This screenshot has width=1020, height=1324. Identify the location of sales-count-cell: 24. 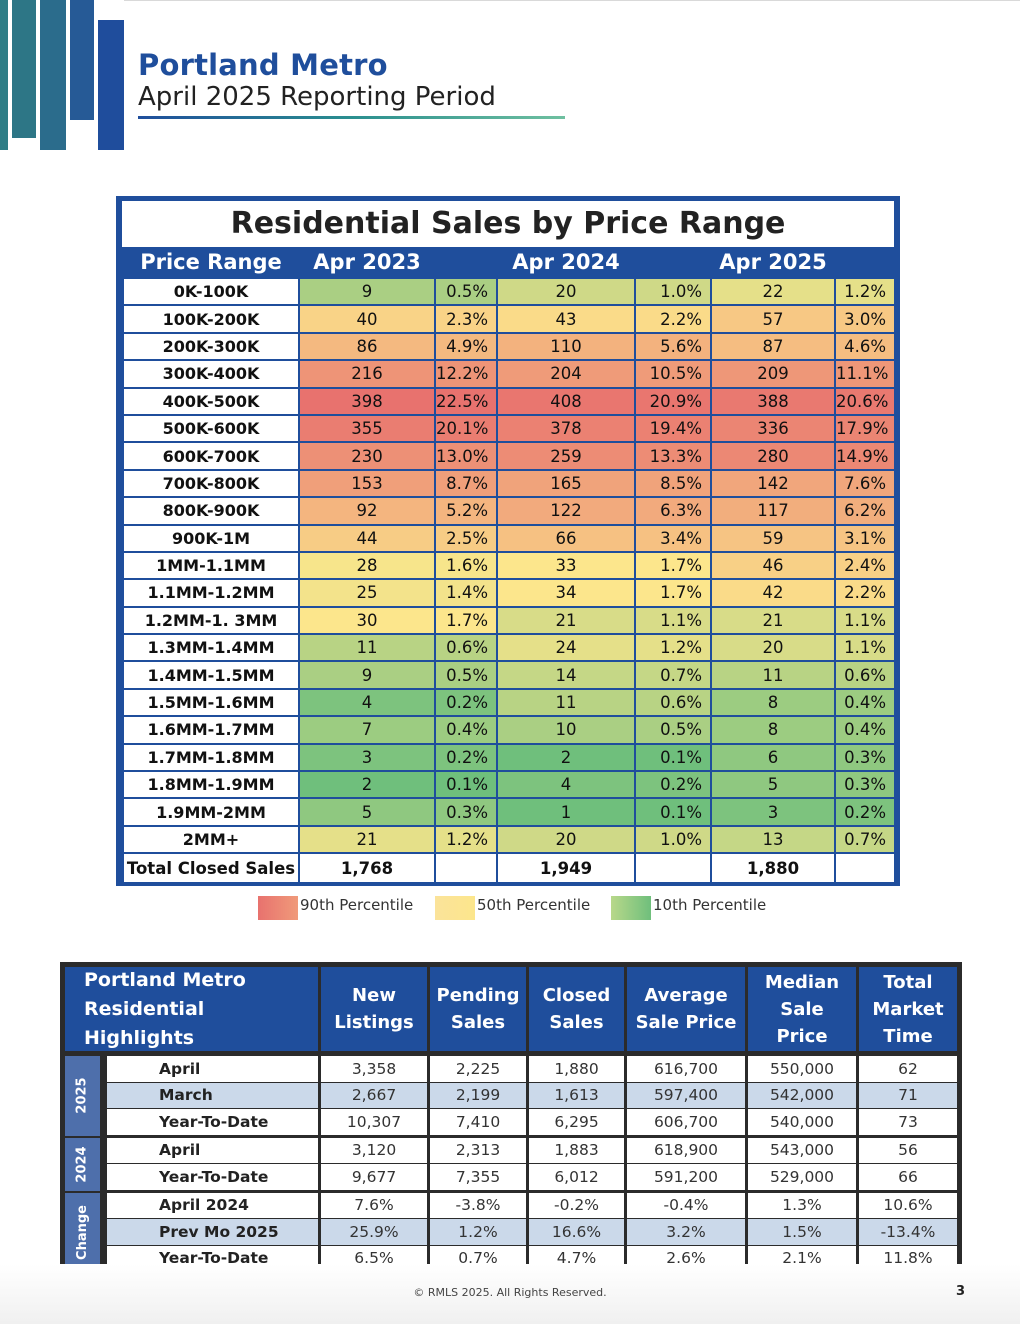
(566, 648).